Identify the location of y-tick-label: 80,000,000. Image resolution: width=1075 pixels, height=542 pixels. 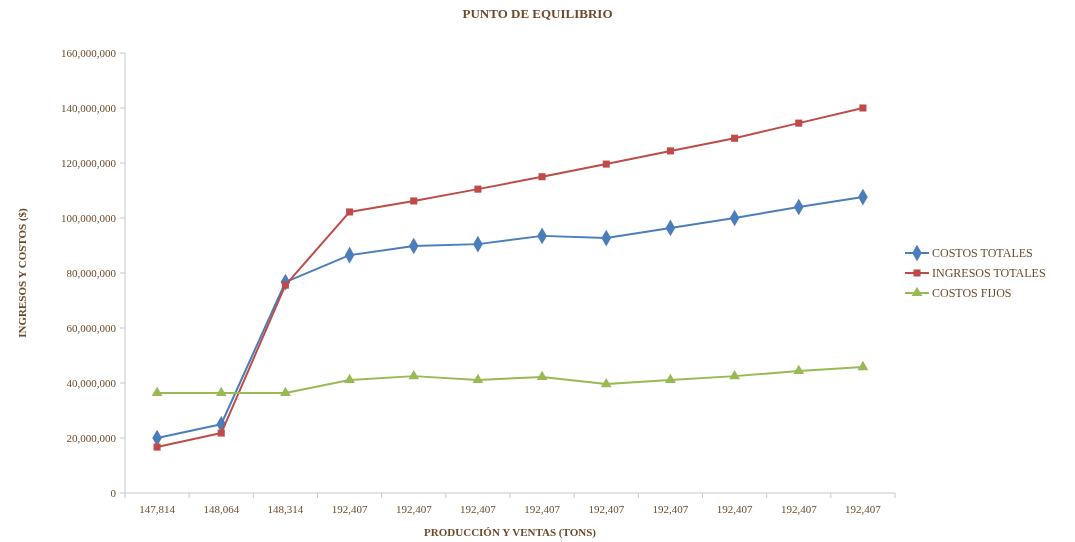
(91, 272).